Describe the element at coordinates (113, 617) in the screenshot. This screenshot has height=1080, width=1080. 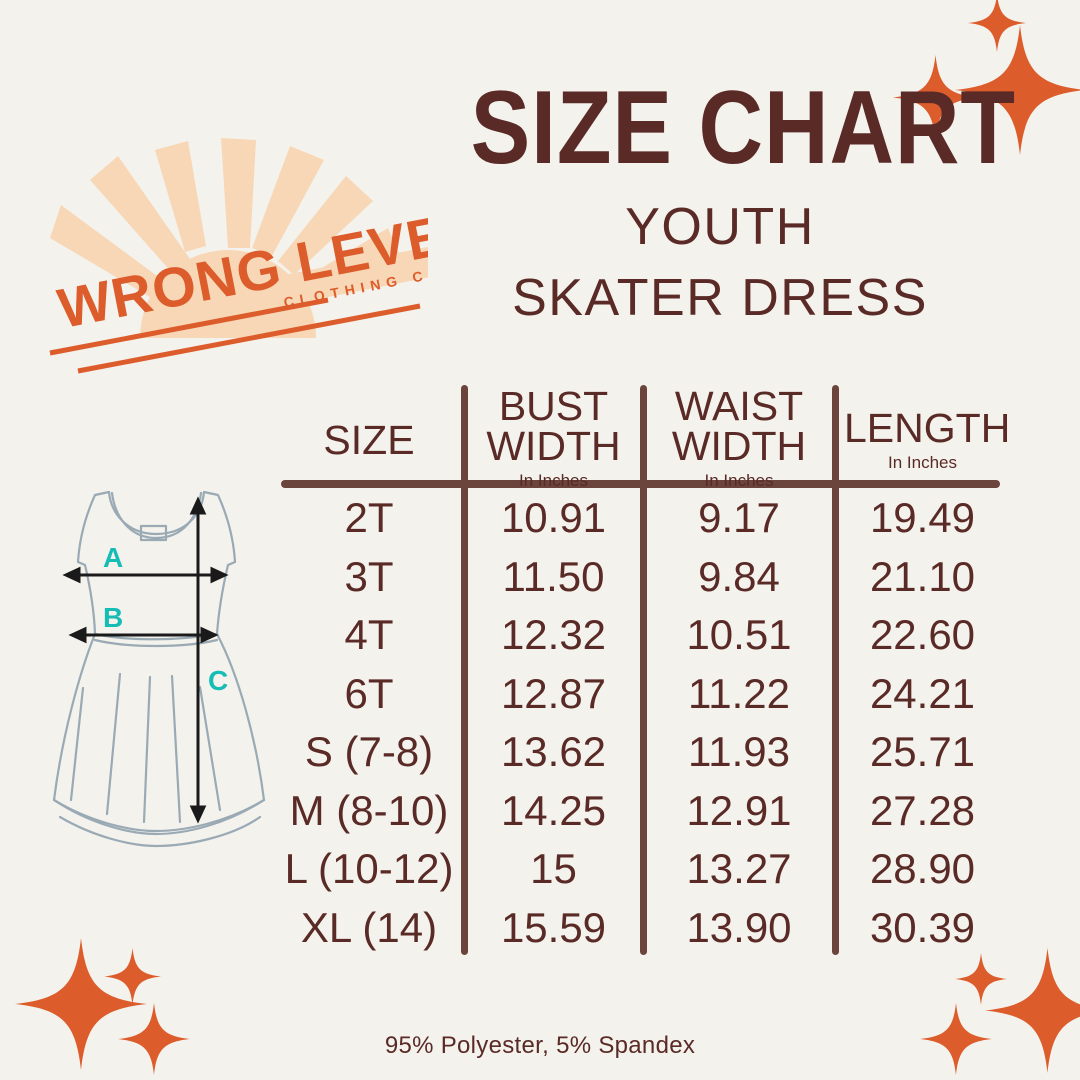
I see `measurement-label-b: B` at that location.